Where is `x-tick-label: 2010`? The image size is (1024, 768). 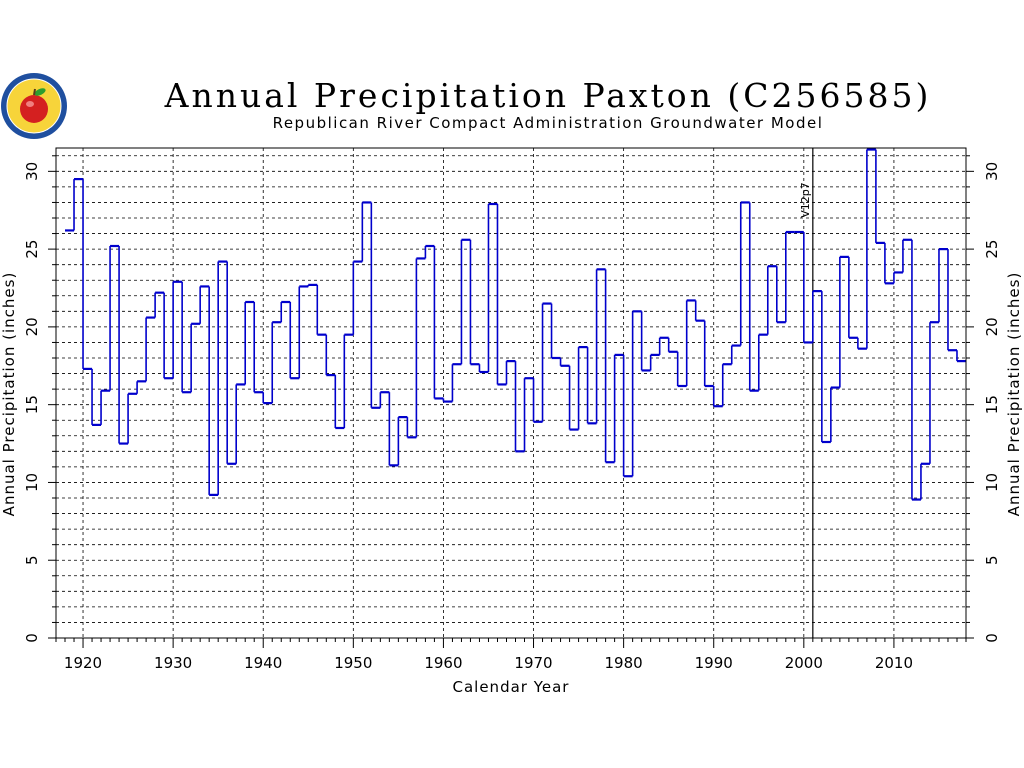 x-tick-label: 2010 is located at coordinates (894, 663).